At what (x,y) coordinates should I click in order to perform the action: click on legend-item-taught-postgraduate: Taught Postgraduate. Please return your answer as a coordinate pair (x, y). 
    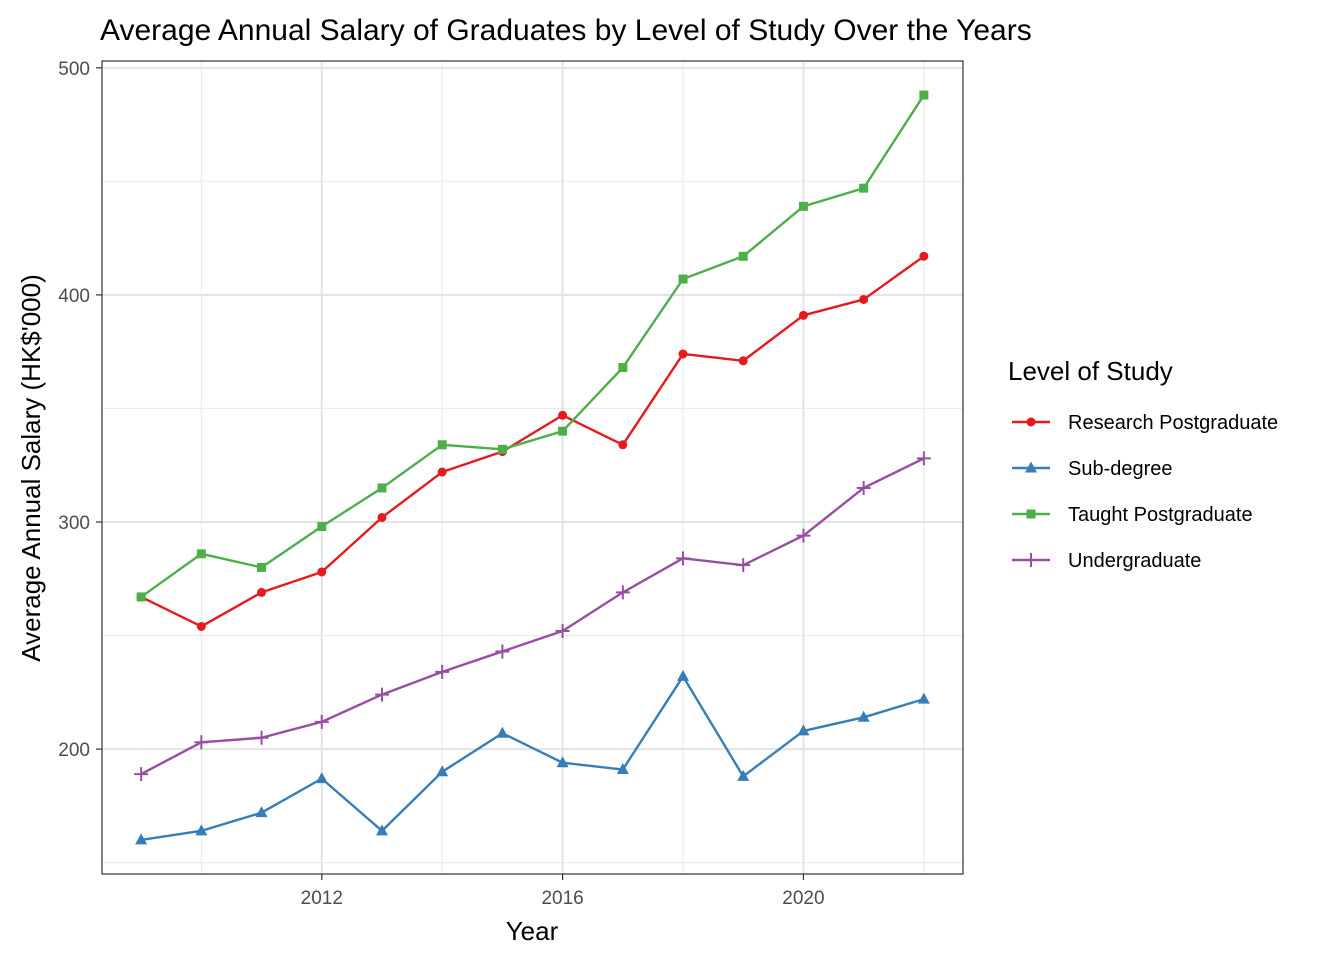
    Looking at the image, I should click on (1132, 515).